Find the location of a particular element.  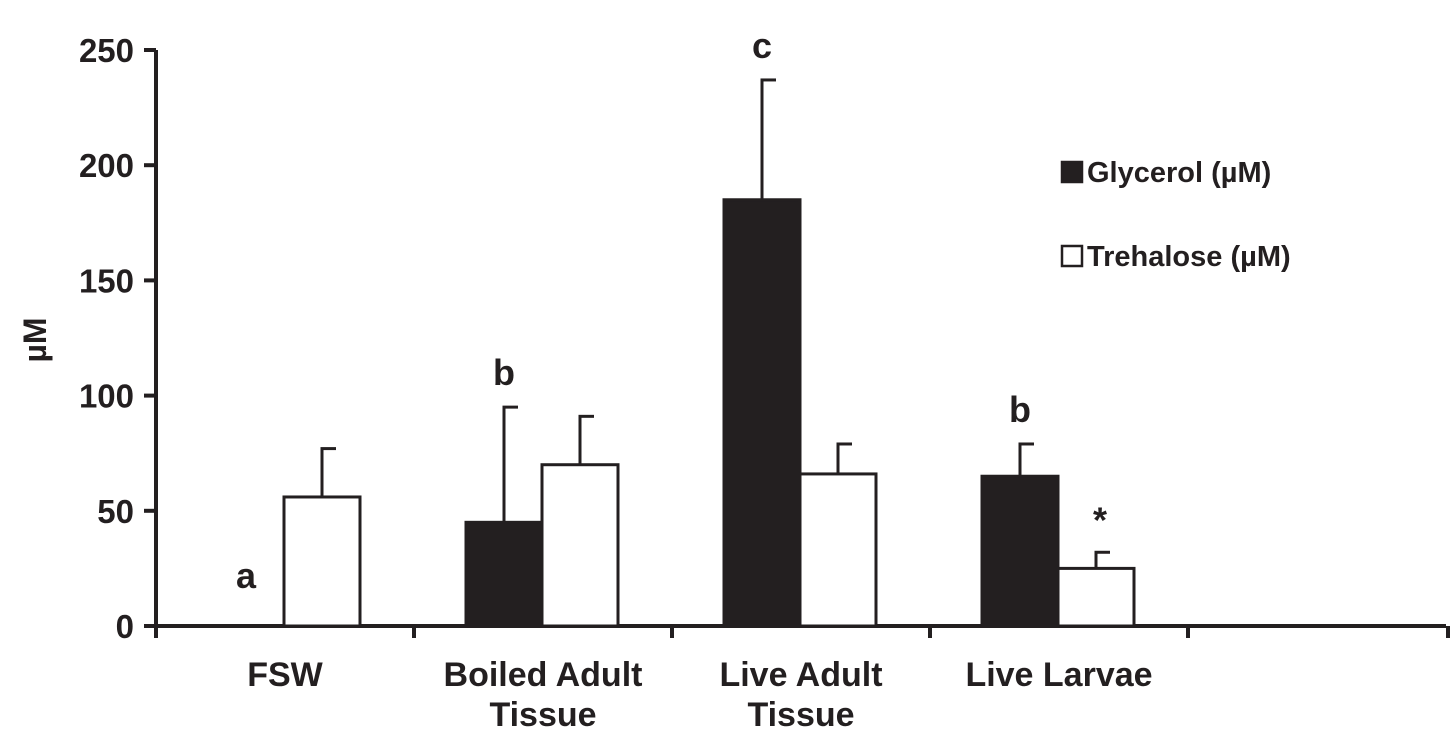

y-tick-label-50: 50 is located at coordinates (115, 511).